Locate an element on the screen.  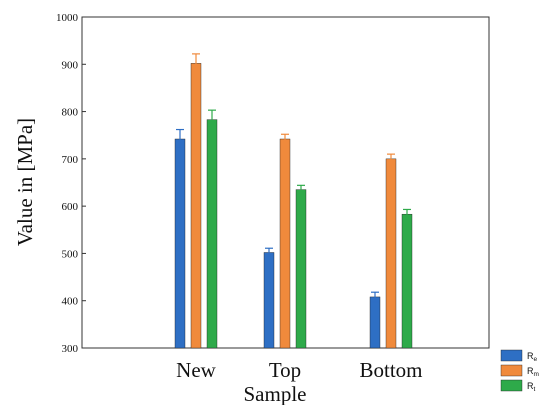
y-tick-label: 1000 is located at coordinates (67, 18).